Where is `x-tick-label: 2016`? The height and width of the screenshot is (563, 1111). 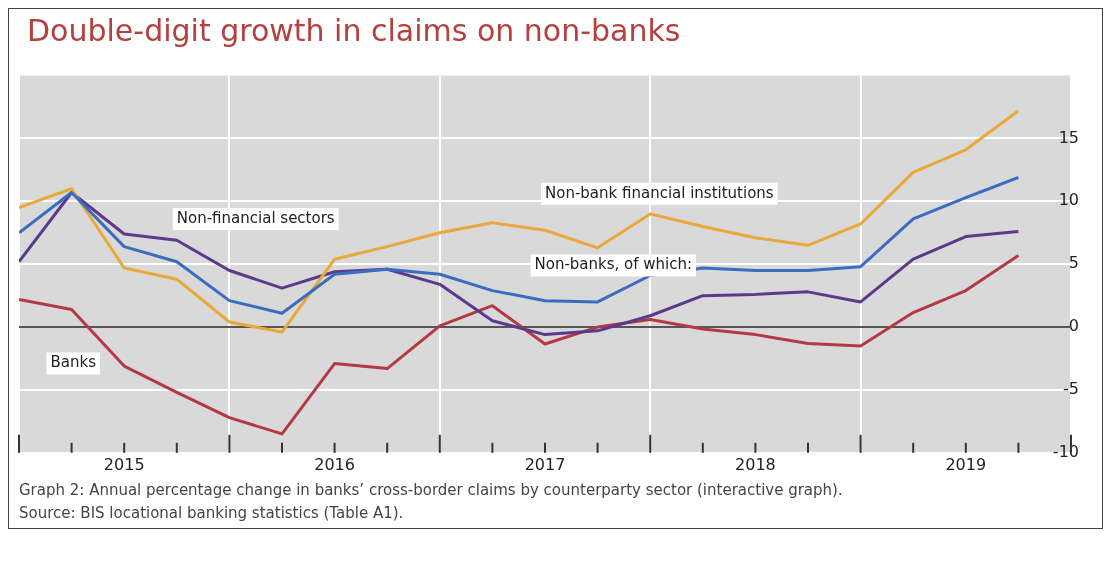
x-tick-label: 2016 is located at coordinates (334, 464).